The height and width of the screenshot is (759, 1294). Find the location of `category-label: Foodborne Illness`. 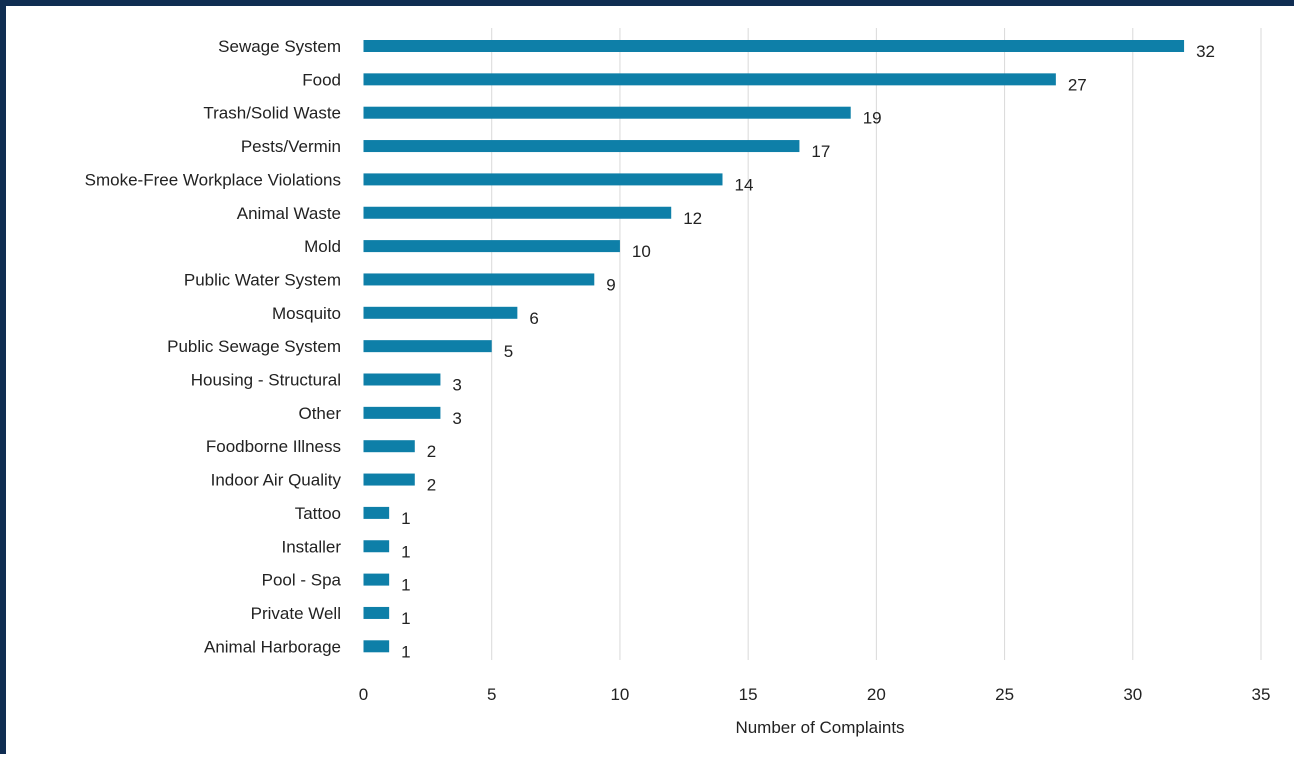

category-label: Foodborne Illness is located at coordinates (273, 446).